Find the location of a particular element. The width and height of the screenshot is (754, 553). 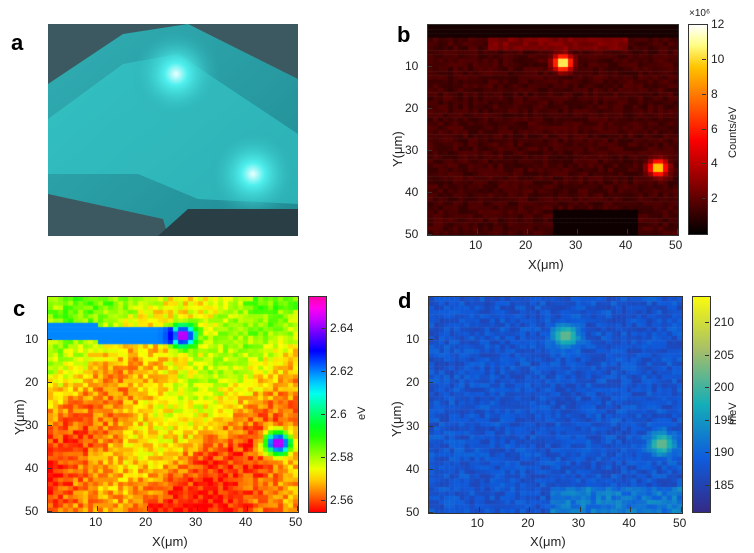

panel-d-cbar-tick-label: 205 is located at coordinates (724, 354).